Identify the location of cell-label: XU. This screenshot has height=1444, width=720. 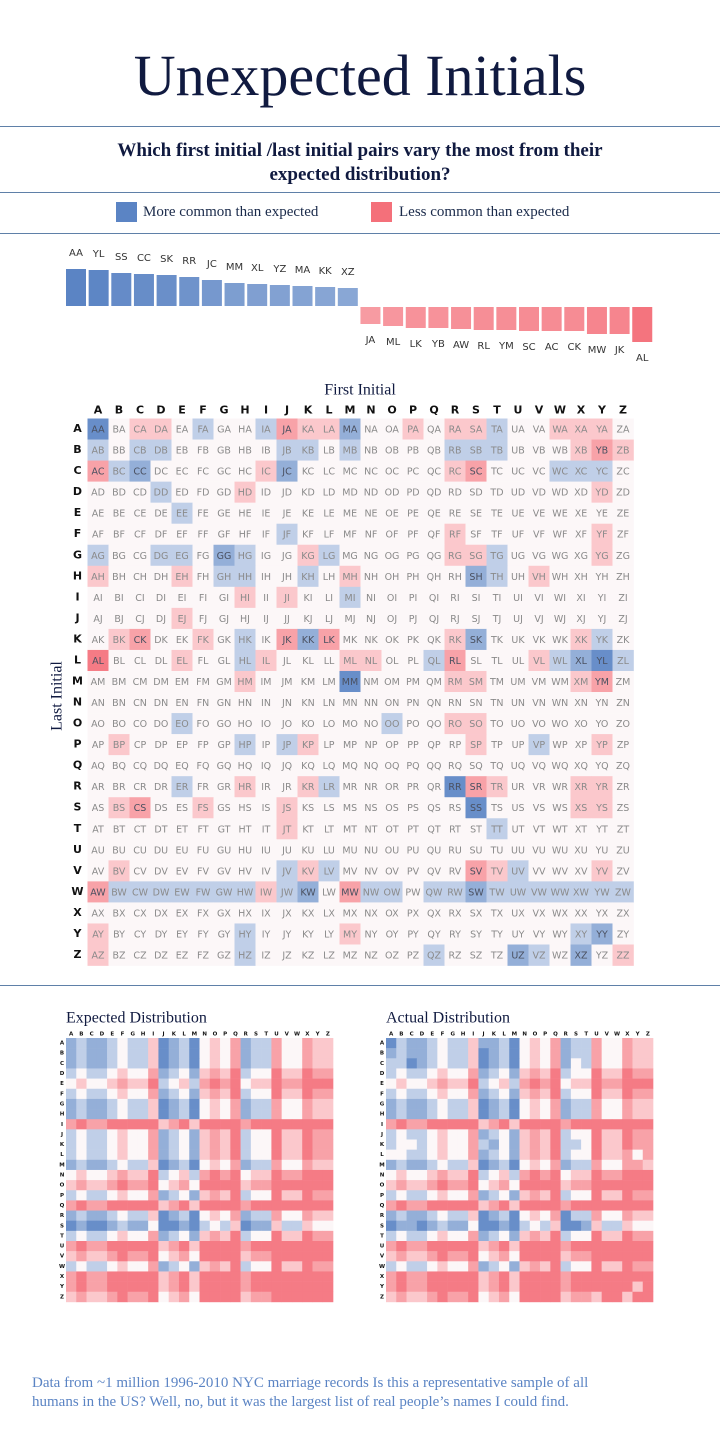
(581, 850).